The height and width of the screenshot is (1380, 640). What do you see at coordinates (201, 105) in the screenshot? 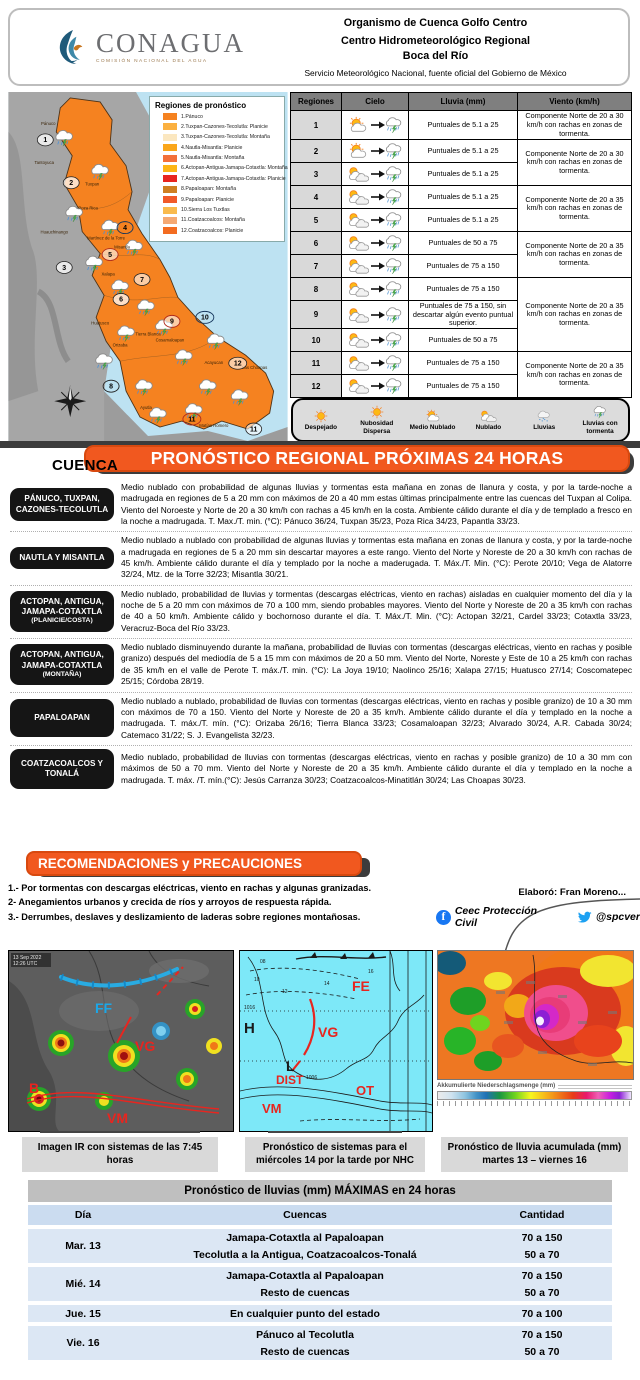
I see `map-legend-title: Regiones de pronóstico` at bounding box center [201, 105].